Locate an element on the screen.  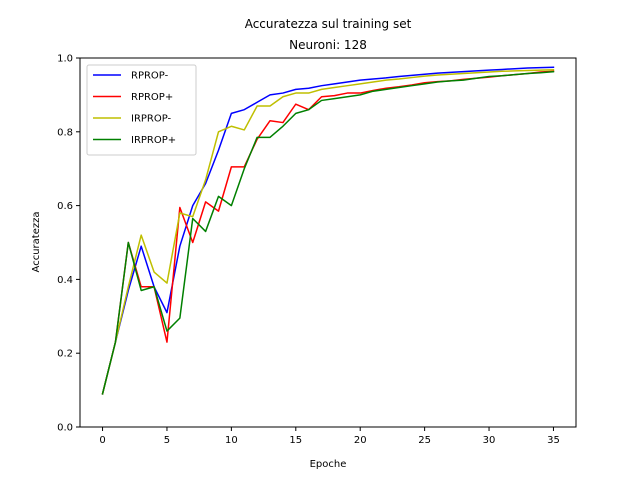
x-tick-label: 20 is located at coordinates (360, 440).